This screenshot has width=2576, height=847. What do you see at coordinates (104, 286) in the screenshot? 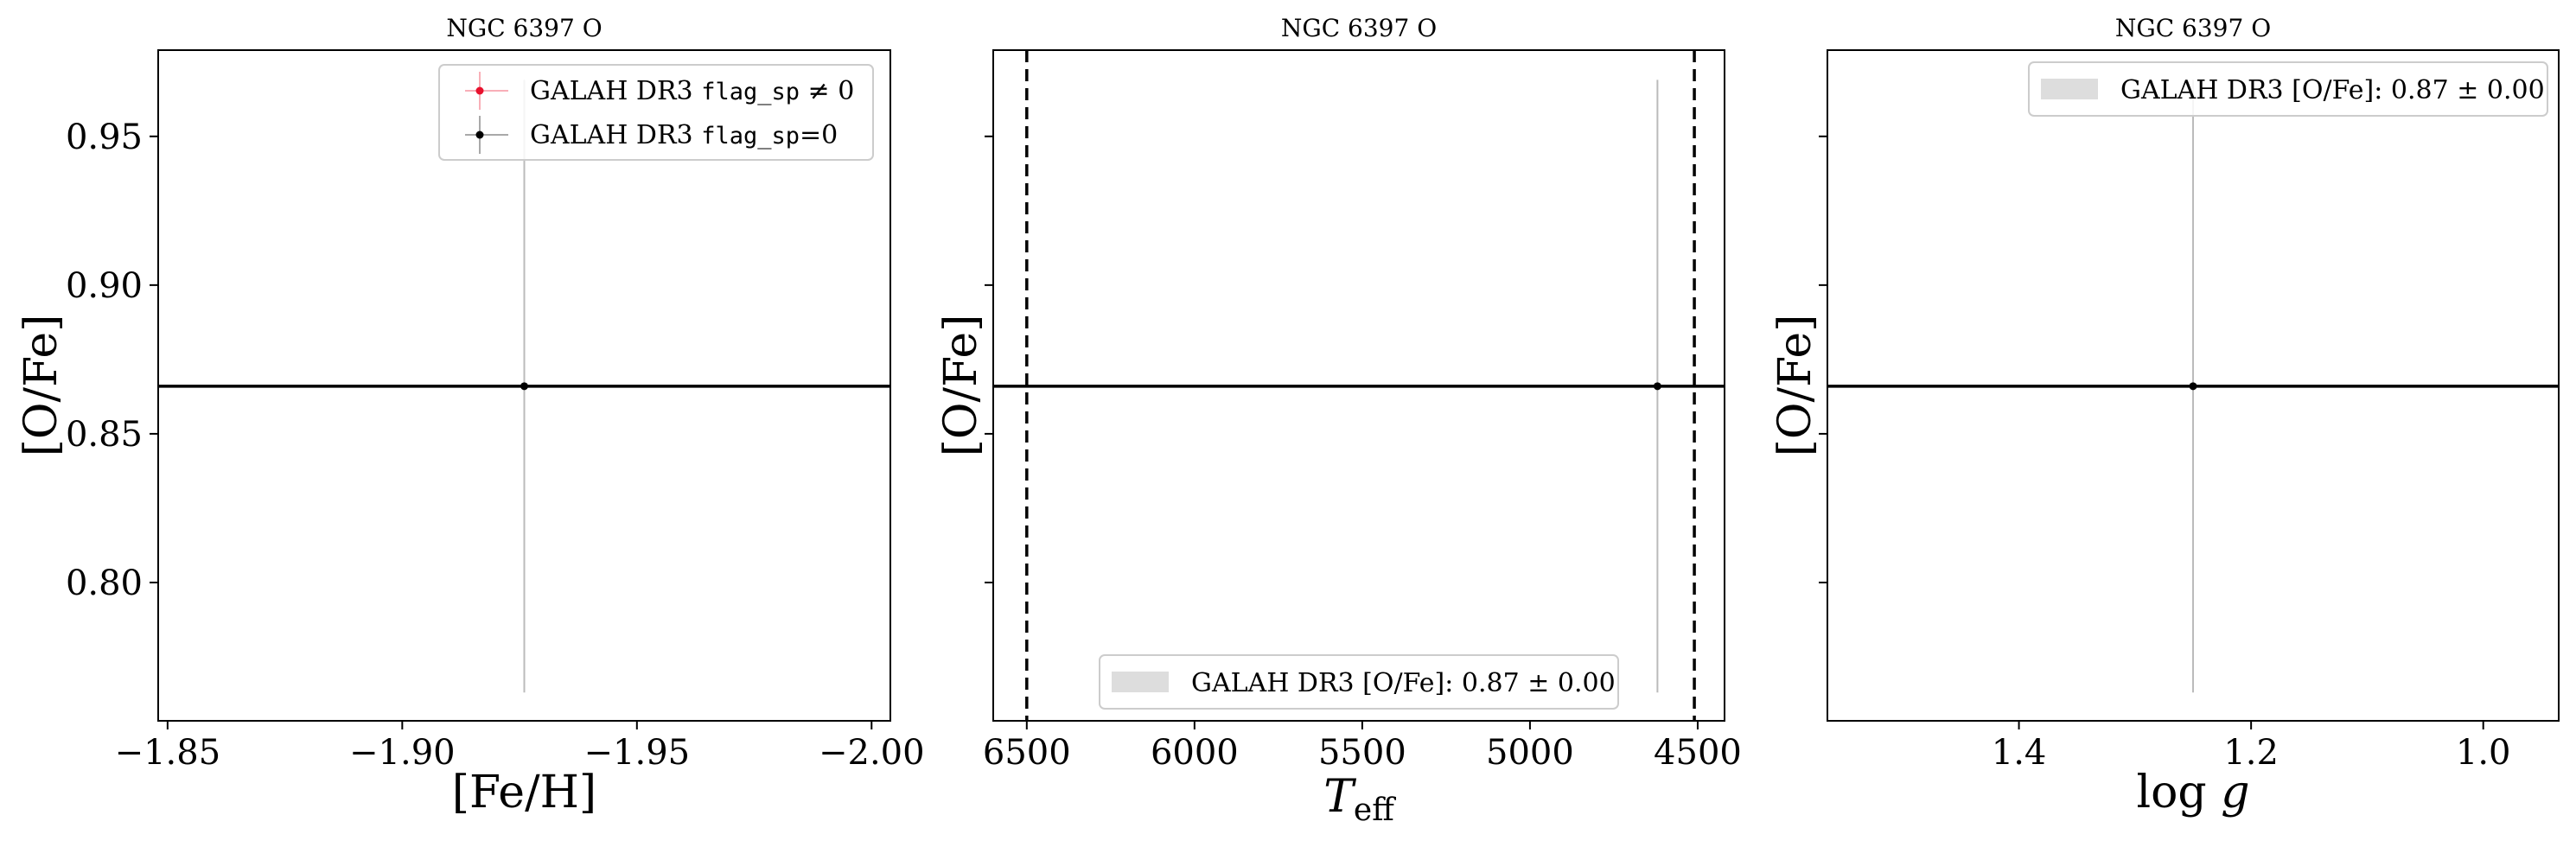
I see `y-tick-label: 0.90` at bounding box center [104, 286].